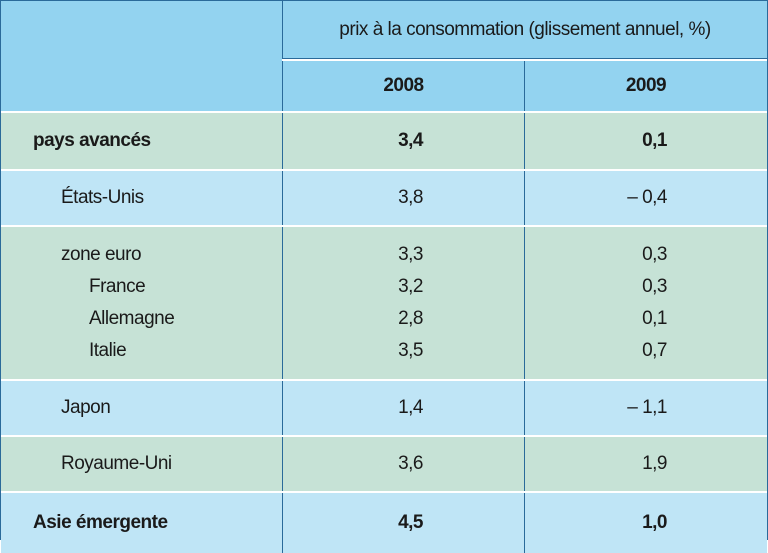 This screenshot has width=768, height=553. I want to click on col-group-zone-euro-2009: 0,3 0,3 0,1 0,7, so click(645, 303).